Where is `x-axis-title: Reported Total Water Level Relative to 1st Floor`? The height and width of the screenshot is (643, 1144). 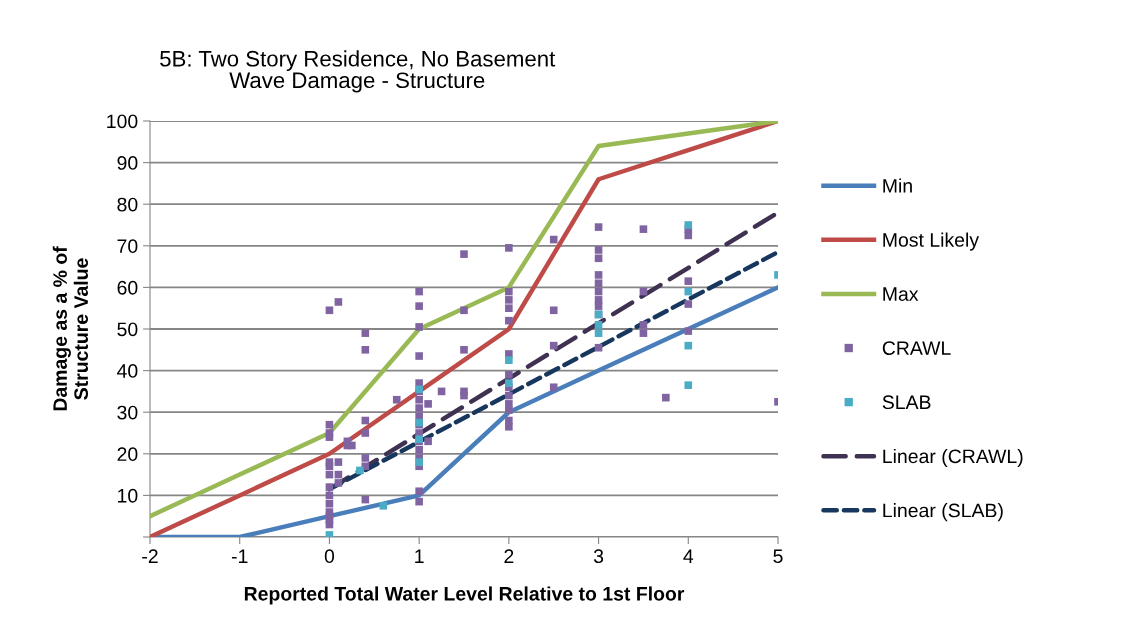
x-axis-title: Reported Total Water Level Relative to 1st Floor is located at coordinates (464, 595).